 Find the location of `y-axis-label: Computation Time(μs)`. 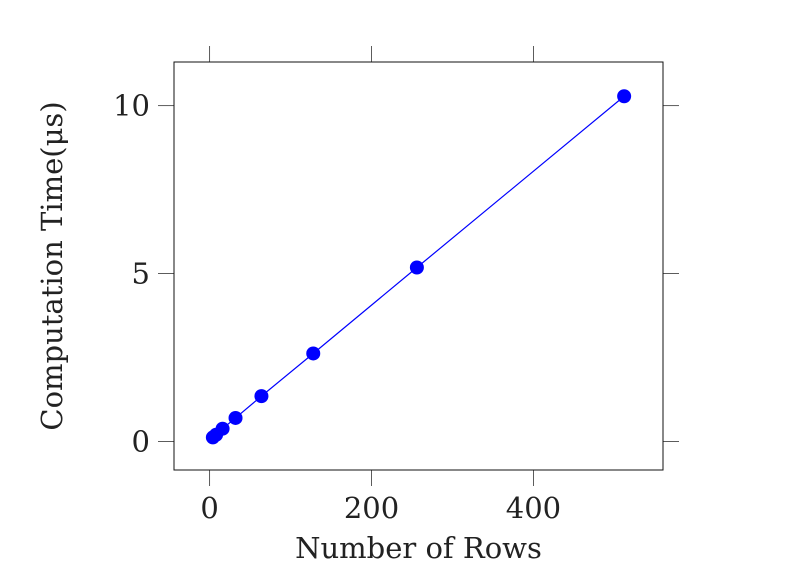

y-axis-label: Computation Time(μs) is located at coordinates (52, 265).